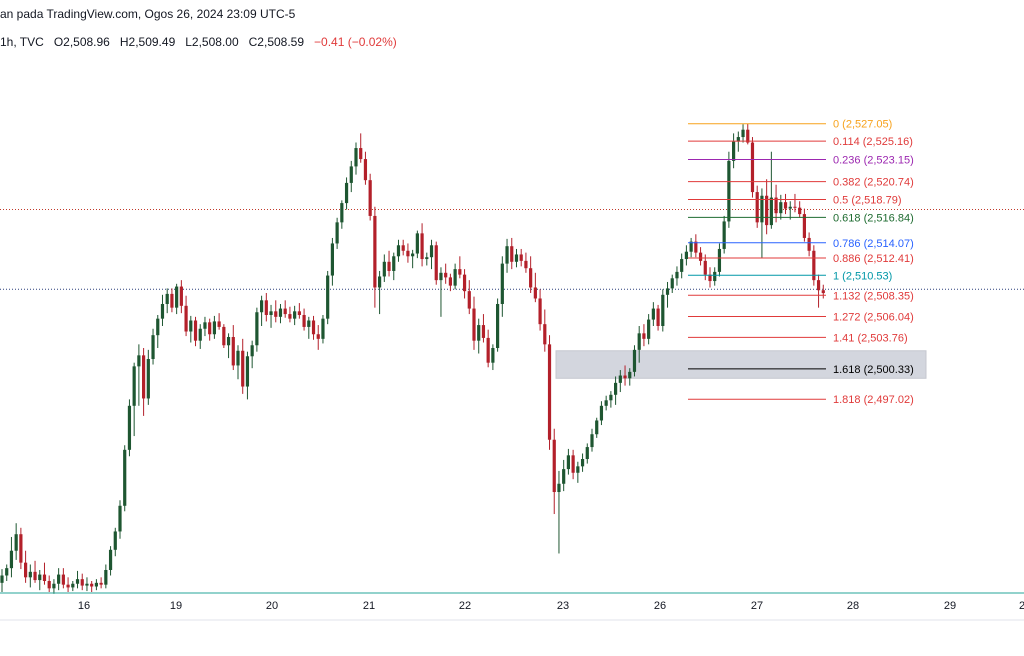 Image resolution: width=1024 pixels, height=656 pixels. I want to click on fib-level-label: 1.818 (2,497.02), so click(873, 400).